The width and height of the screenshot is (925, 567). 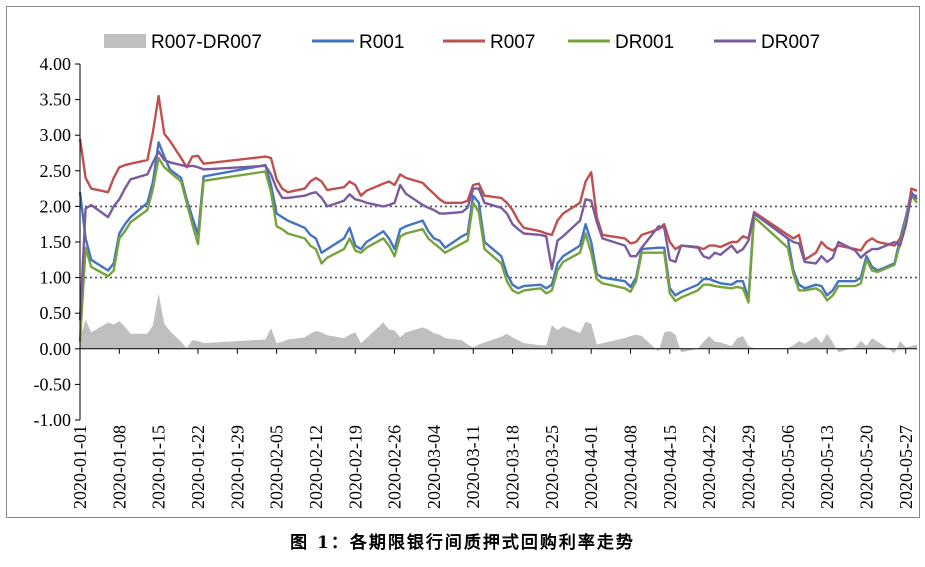 I want to click on series-area-r007-dr007, so click(x=498, y=323).